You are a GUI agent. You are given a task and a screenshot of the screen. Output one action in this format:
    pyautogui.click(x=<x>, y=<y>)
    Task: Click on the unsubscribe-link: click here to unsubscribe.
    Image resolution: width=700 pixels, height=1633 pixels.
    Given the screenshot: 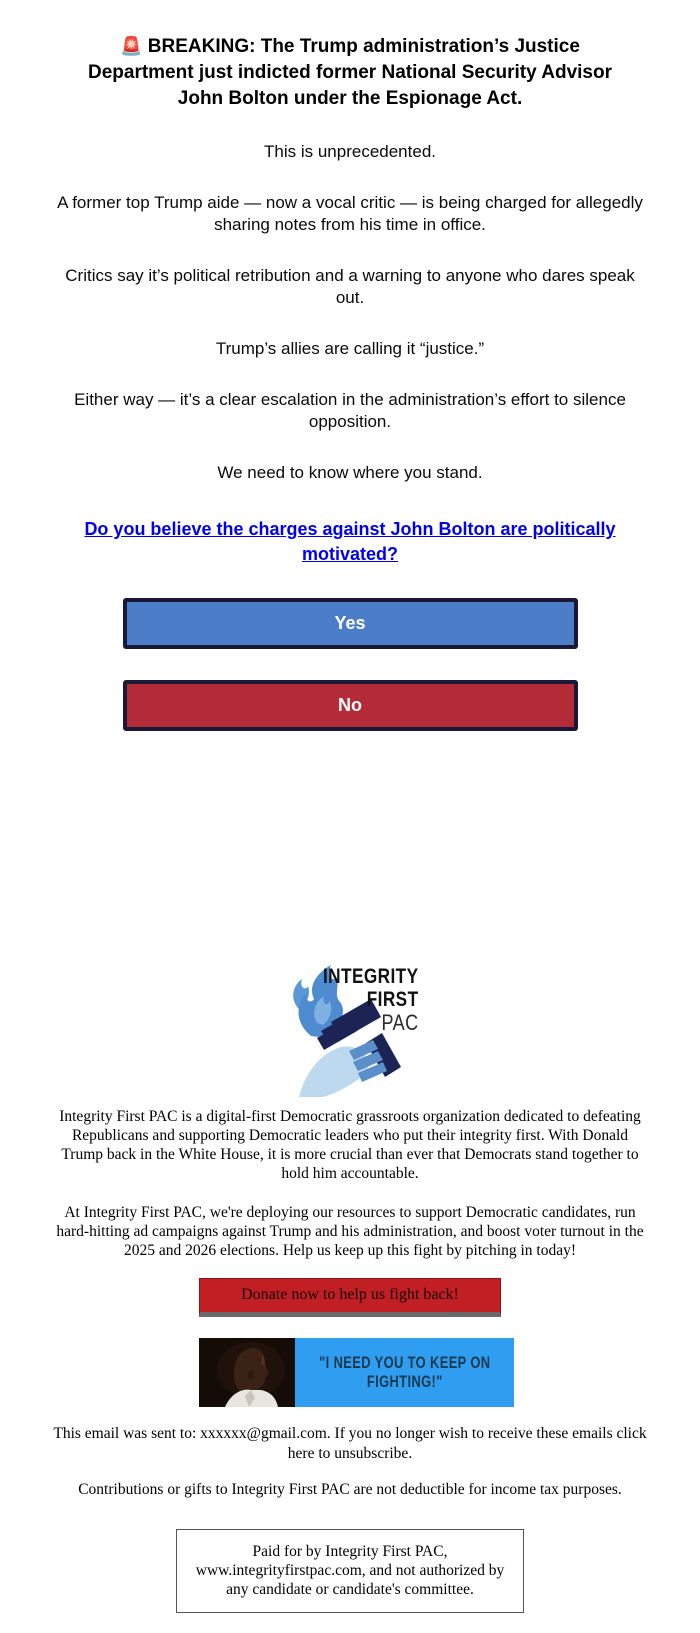 What is the action you would take?
    pyautogui.click(x=467, y=1443)
    